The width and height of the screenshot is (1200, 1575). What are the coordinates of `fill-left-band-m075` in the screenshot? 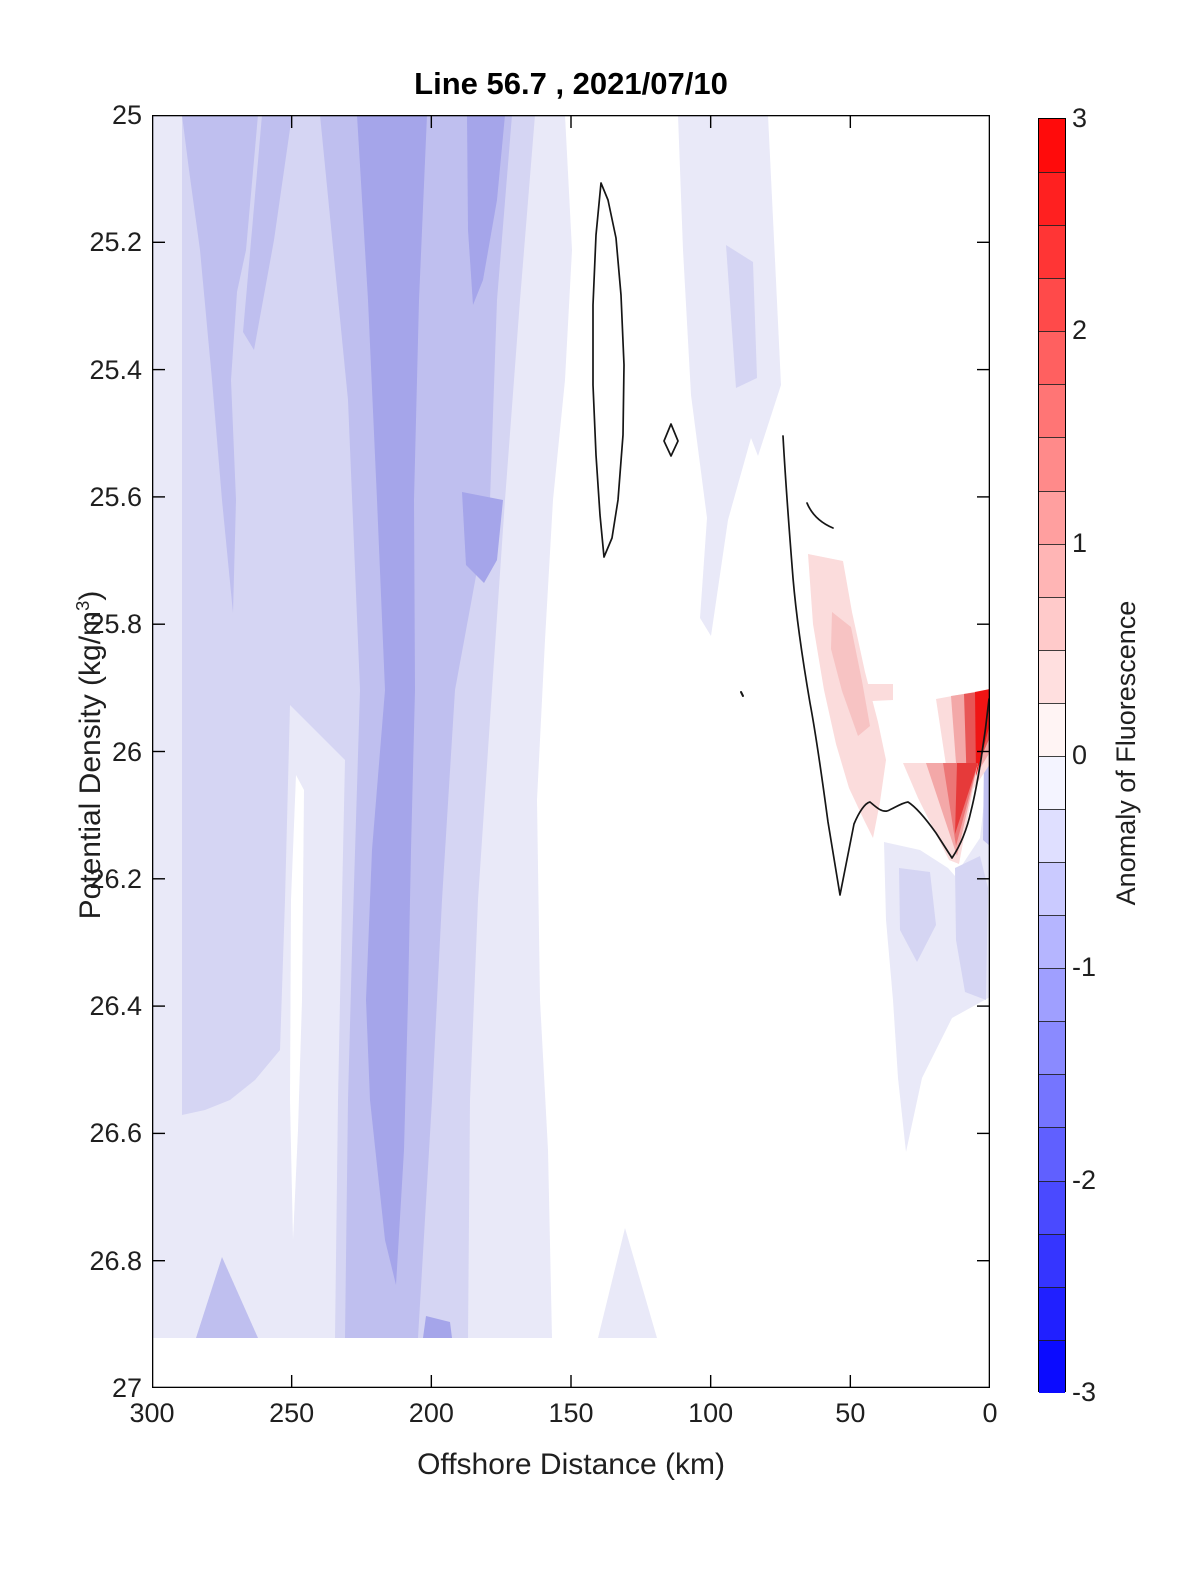 It's located at (220, 364).